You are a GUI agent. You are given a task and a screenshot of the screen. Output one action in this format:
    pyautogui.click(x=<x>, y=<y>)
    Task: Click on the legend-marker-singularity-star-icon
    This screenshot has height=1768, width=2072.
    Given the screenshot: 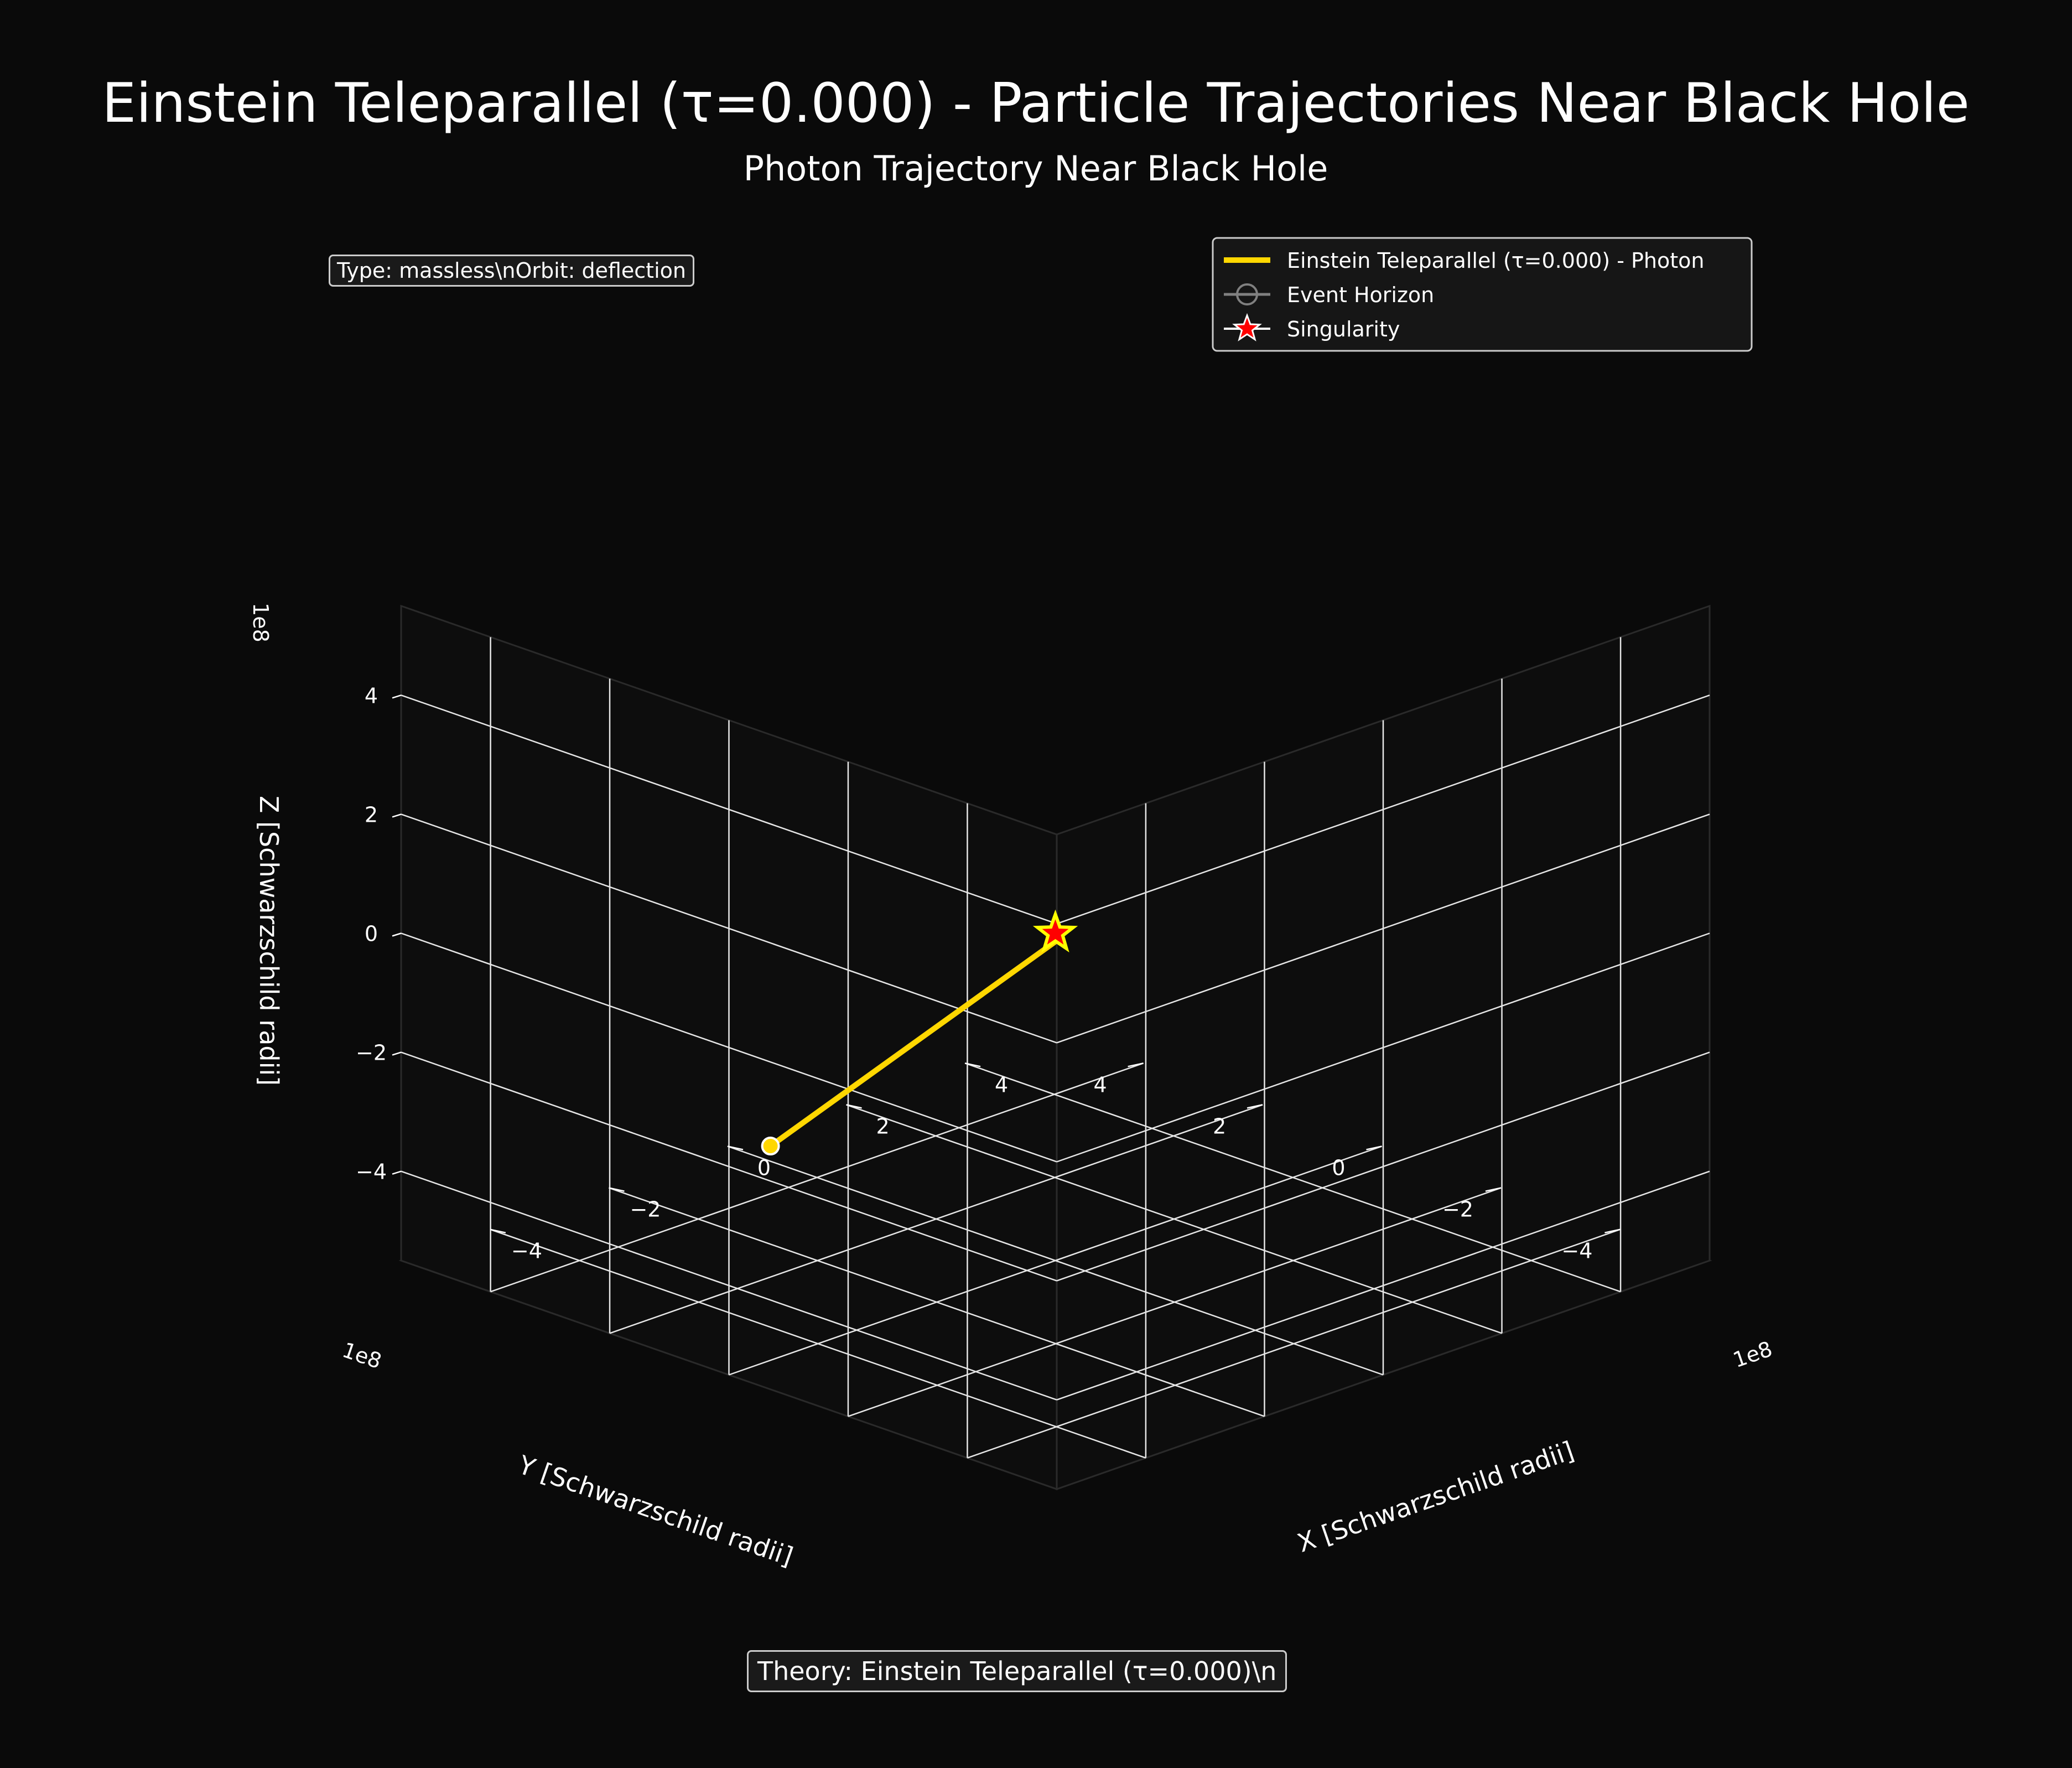 What is the action you would take?
    pyautogui.click(x=1247, y=327)
    